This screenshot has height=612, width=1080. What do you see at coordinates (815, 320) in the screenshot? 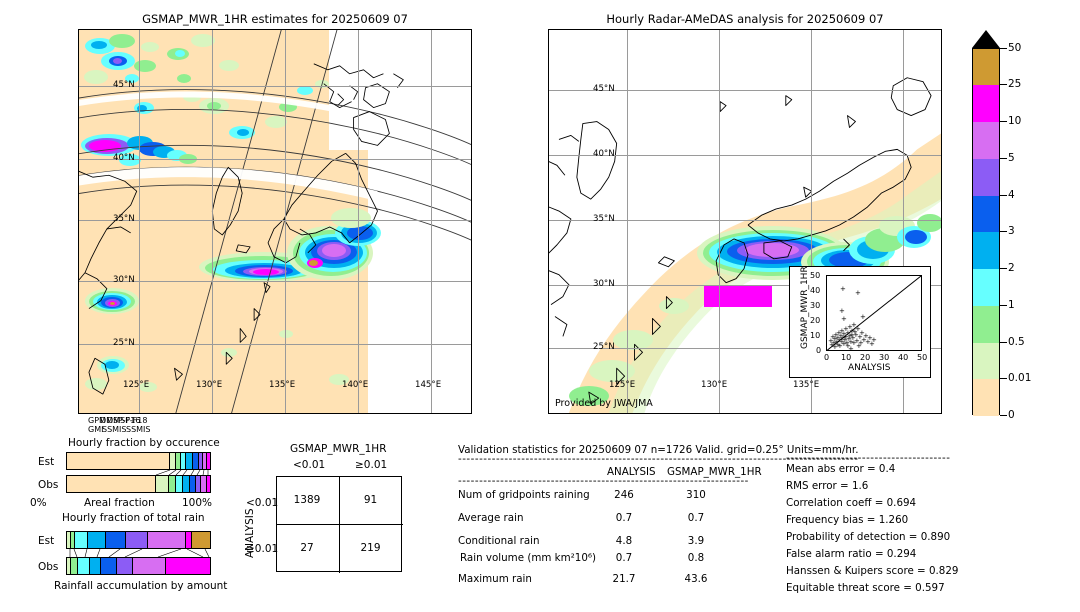
I see `scatter-ytick-20: 20` at bounding box center [815, 320].